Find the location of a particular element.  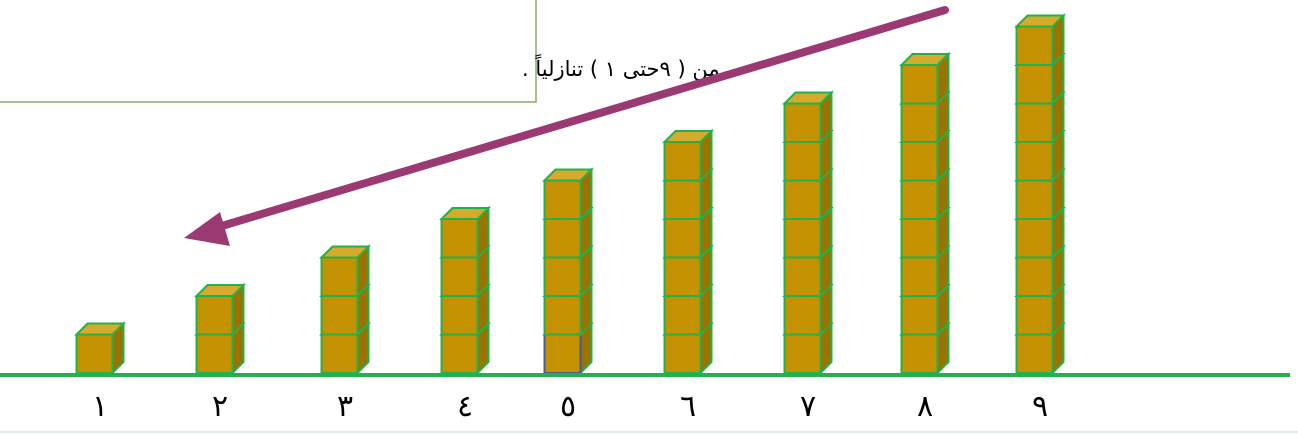

column-label: ٤ is located at coordinates (465, 406).